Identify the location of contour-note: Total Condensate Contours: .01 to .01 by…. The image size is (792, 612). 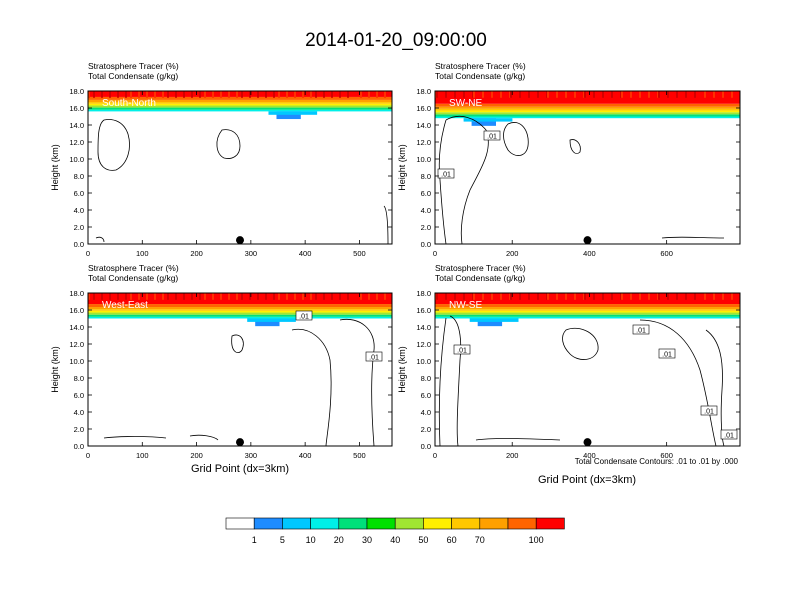
(657, 461).